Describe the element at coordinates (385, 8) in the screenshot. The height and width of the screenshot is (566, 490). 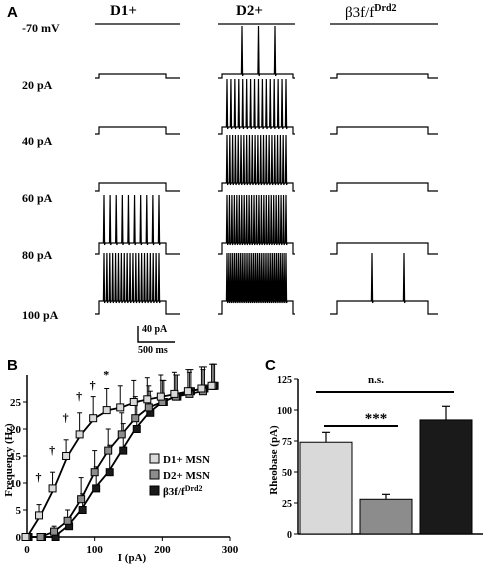
I see `column-title-b3-sup: Drd2` at that location.